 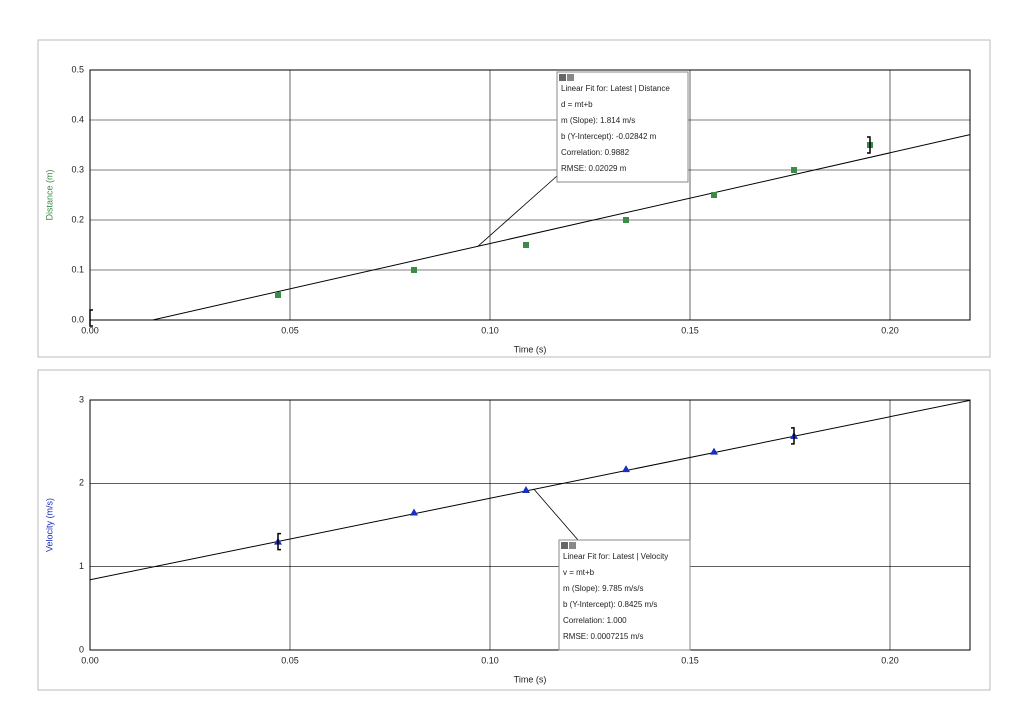 I want to click on y-tick-label: 0.2, so click(x=77, y=219).